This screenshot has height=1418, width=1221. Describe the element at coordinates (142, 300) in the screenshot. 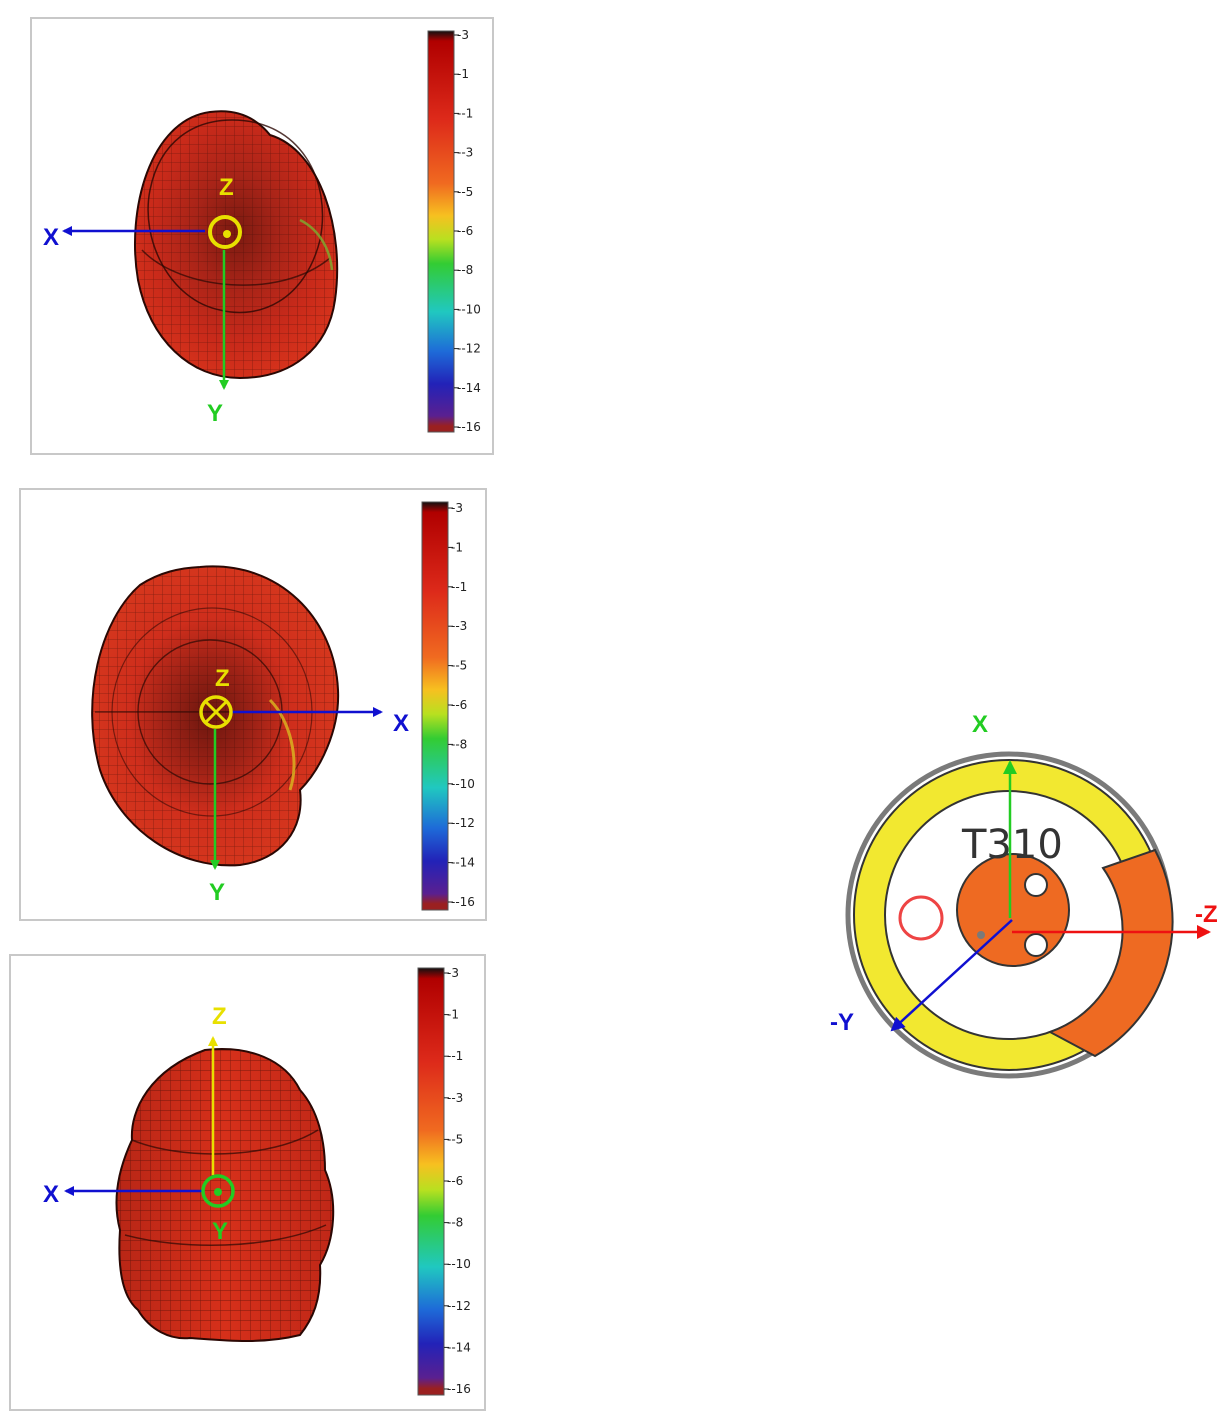

I see `axis-triad-top: X Y Z` at that location.